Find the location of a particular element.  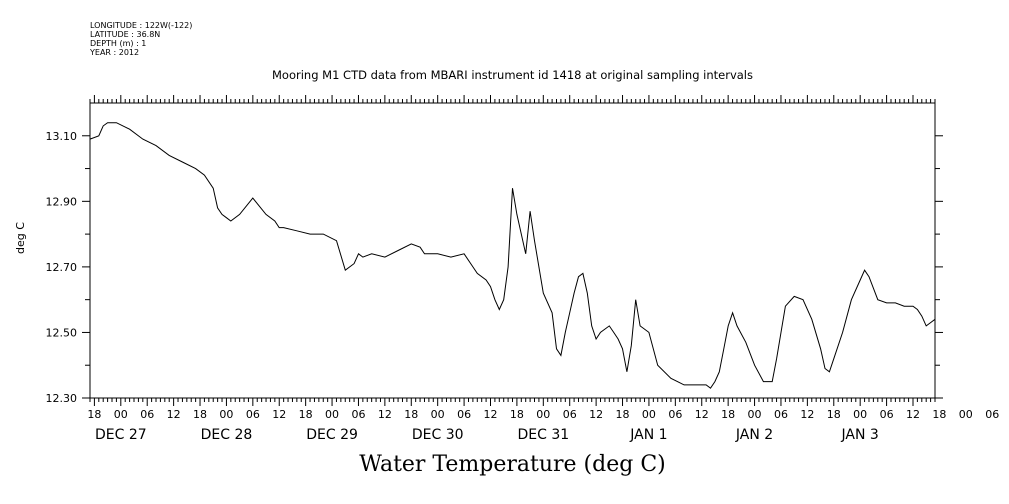

x-date-label: JAN 2 is located at coordinates (754, 435).